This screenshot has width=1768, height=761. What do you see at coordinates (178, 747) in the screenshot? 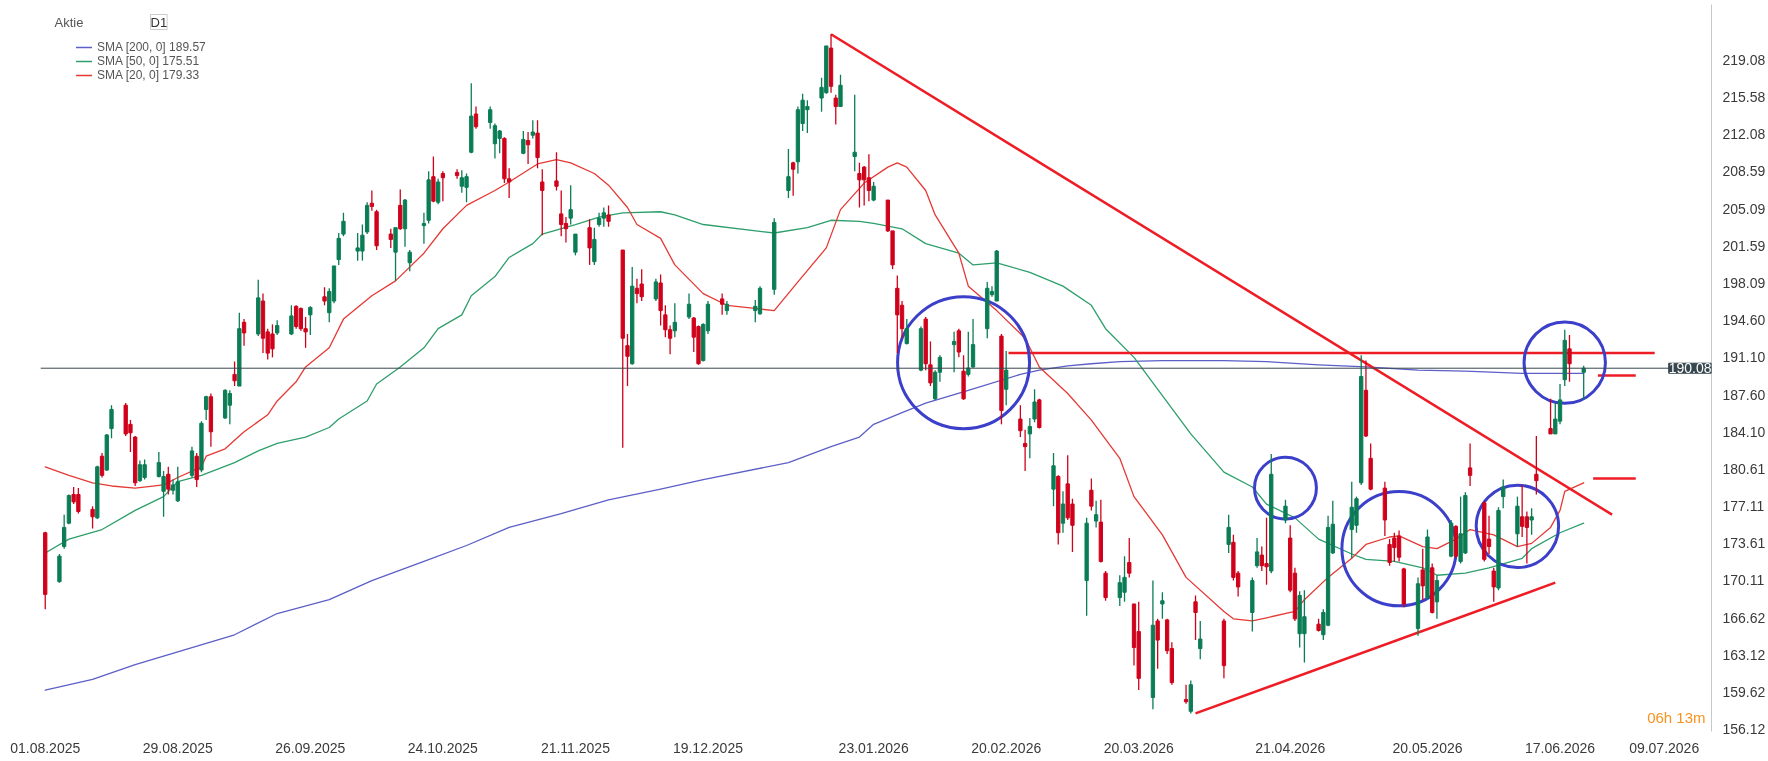
I see `x-tick-label: 29.08.2025` at bounding box center [178, 747].